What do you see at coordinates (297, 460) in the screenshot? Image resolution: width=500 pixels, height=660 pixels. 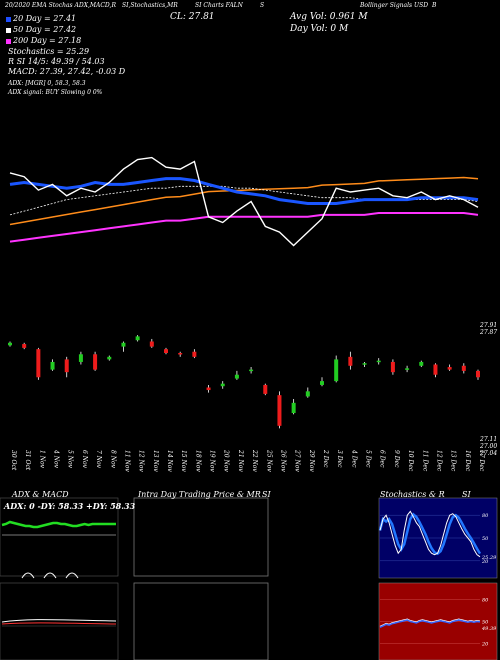 I see `date-label: 27 Nov` at bounding box center [297, 460].